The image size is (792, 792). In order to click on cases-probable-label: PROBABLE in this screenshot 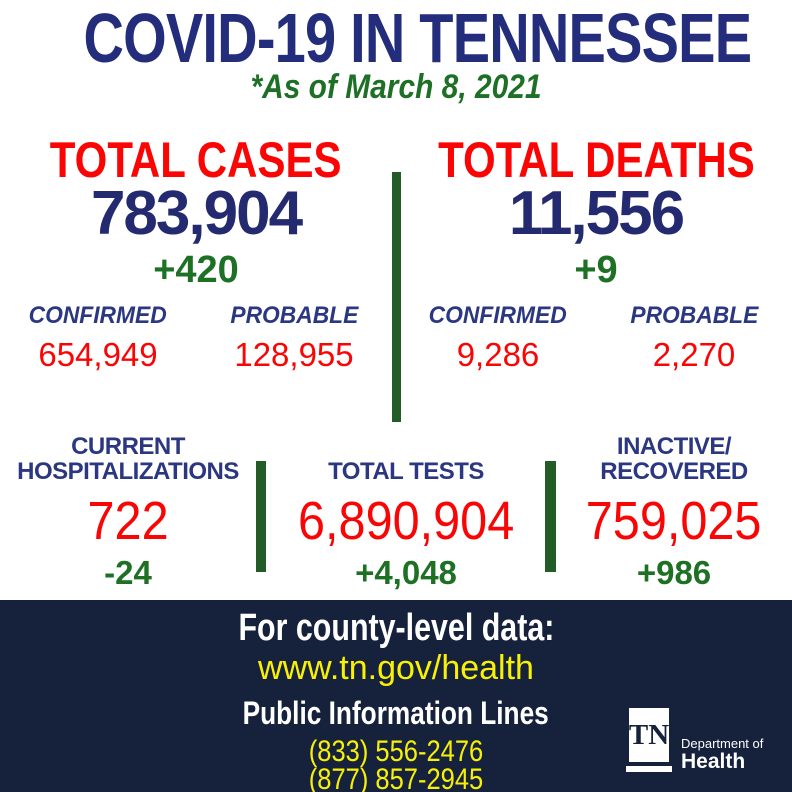, I will do `click(294, 315)`.